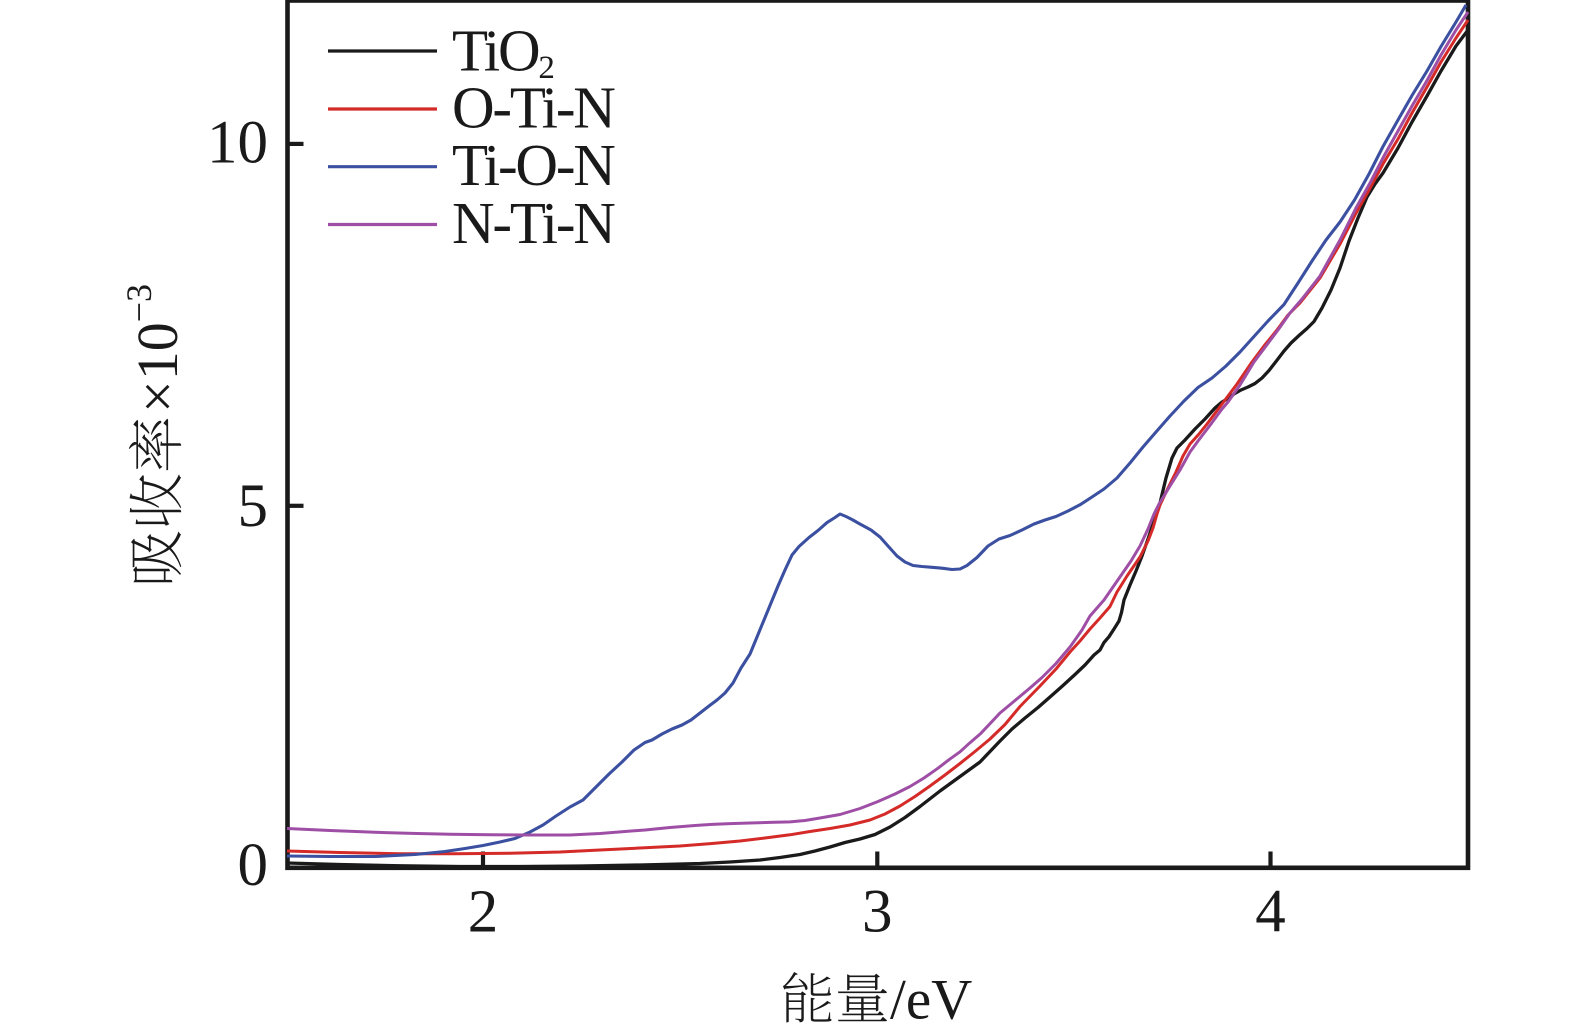 The width and height of the screenshot is (1575, 1036). What do you see at coordinates (877, 912) in the screenshot?
I see `svg-text: 3` at bounding box center [877, 912].